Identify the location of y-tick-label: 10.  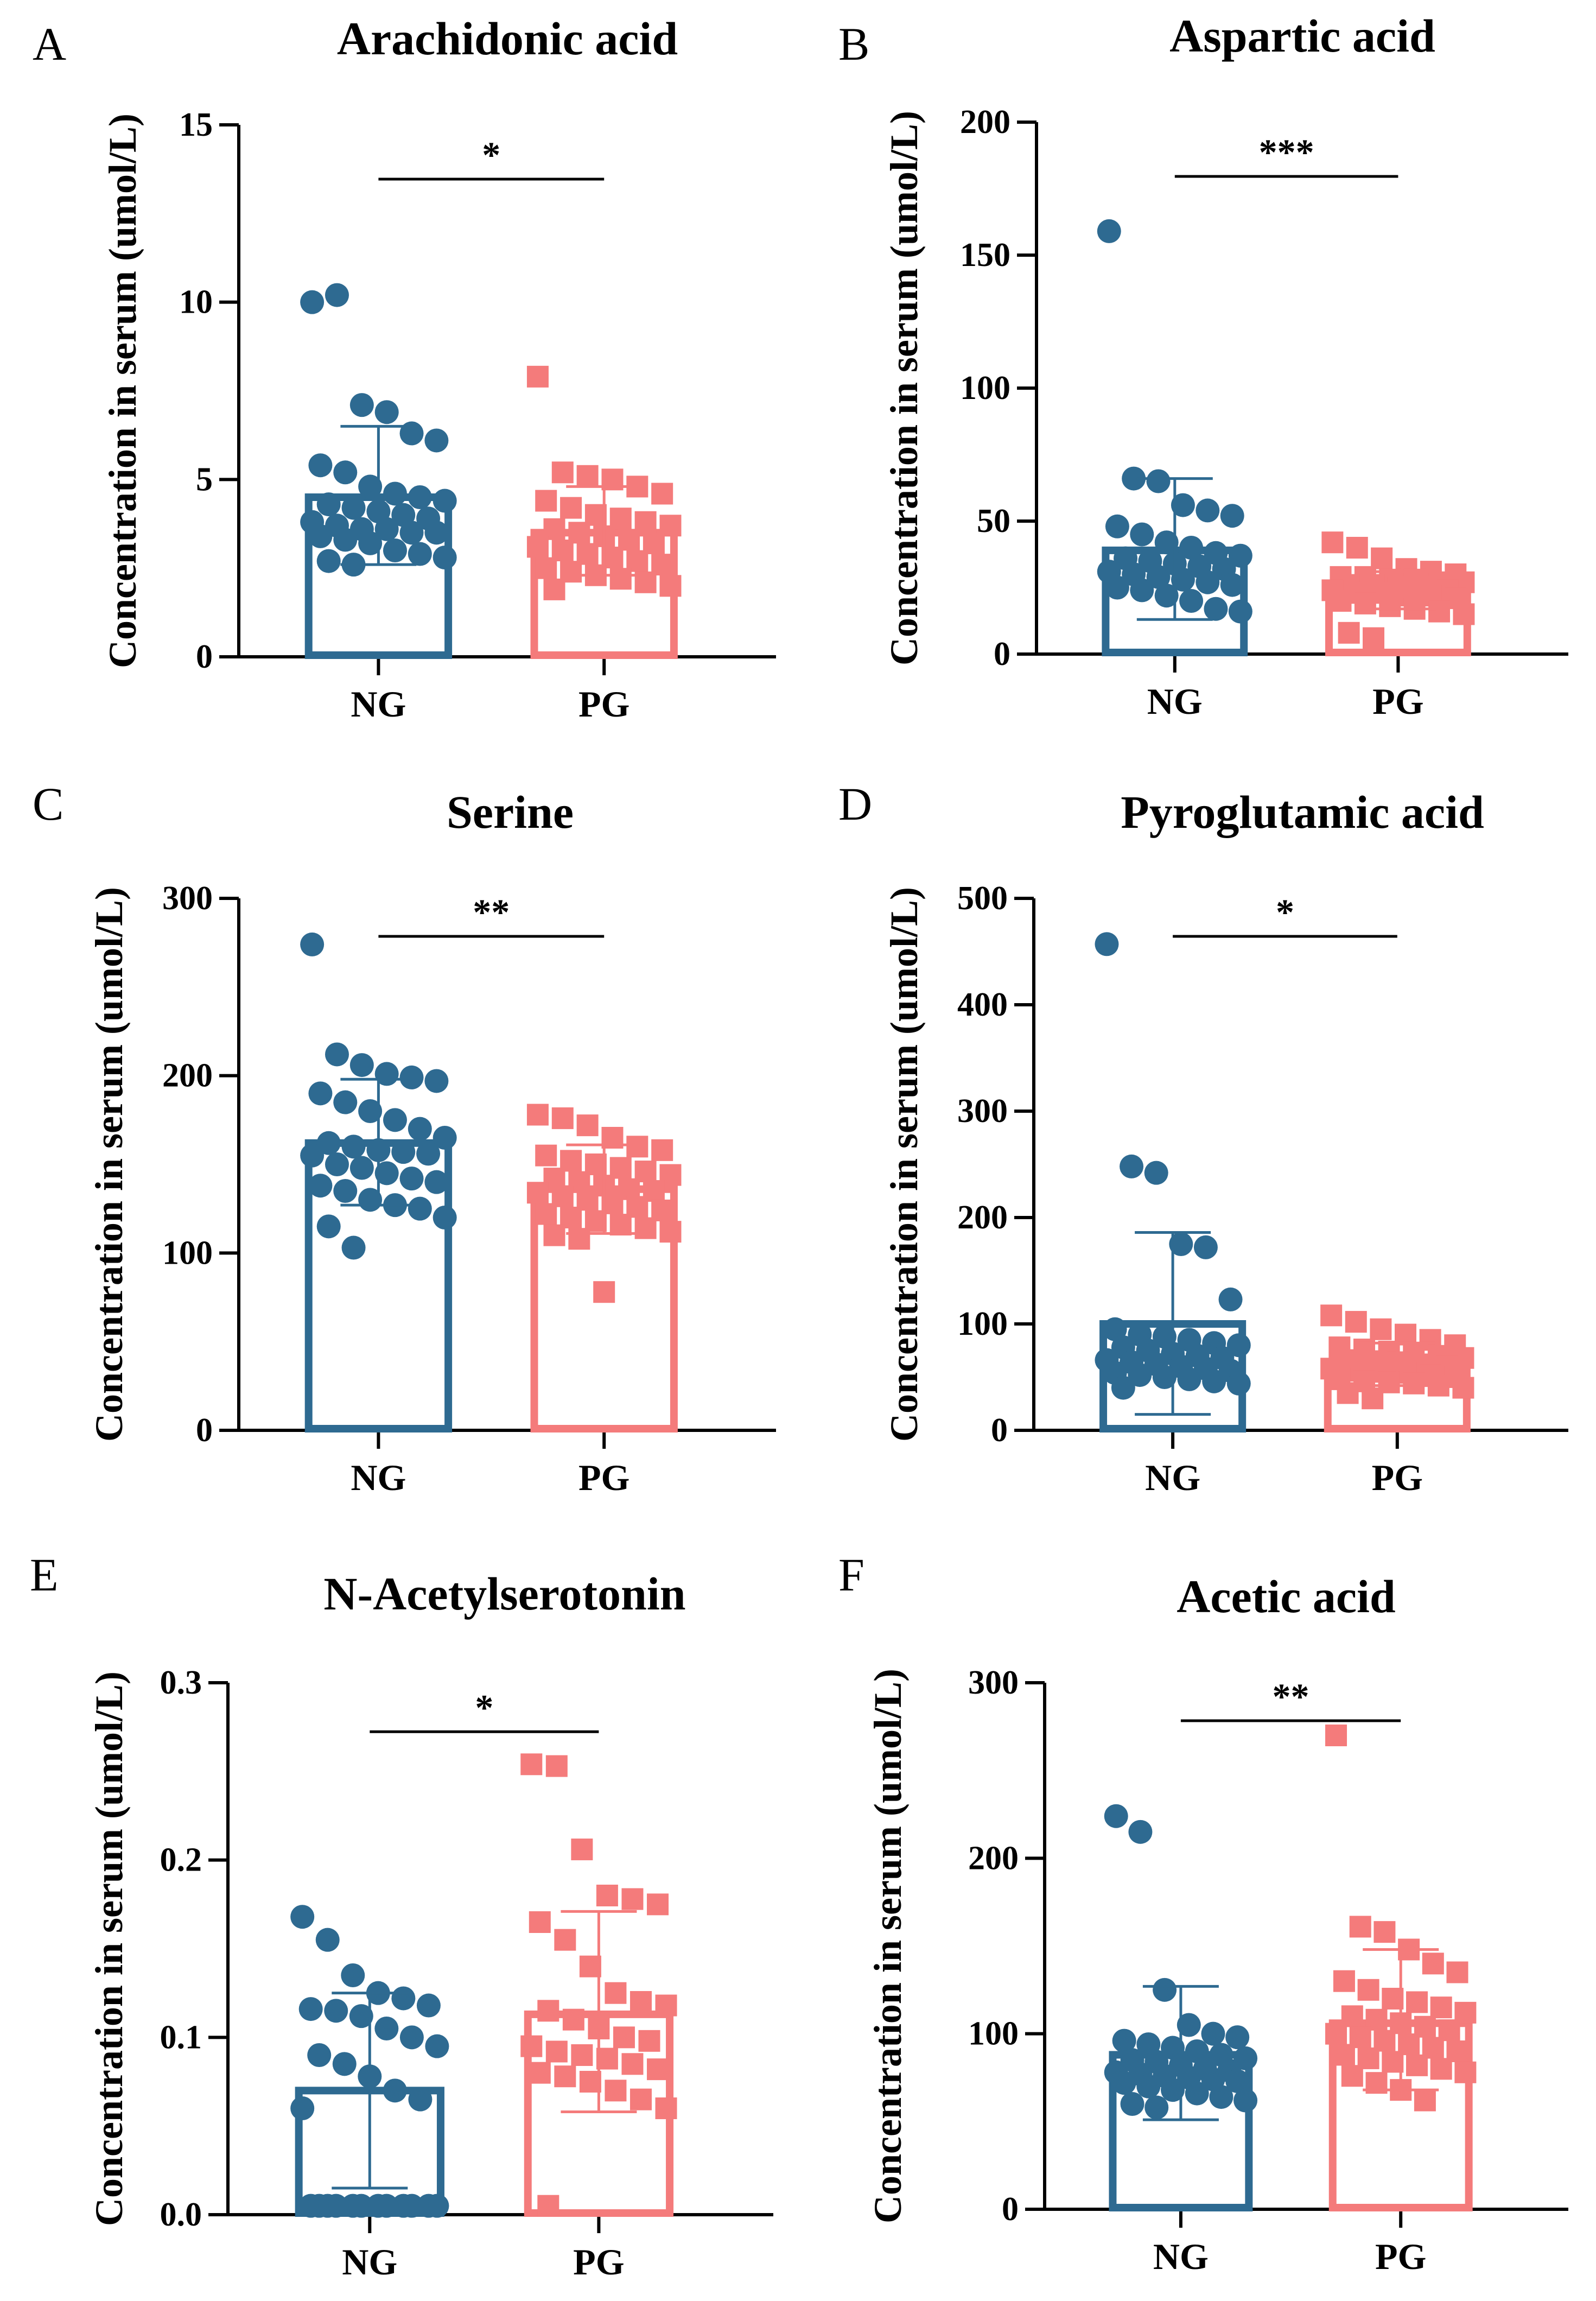
(196, 302).